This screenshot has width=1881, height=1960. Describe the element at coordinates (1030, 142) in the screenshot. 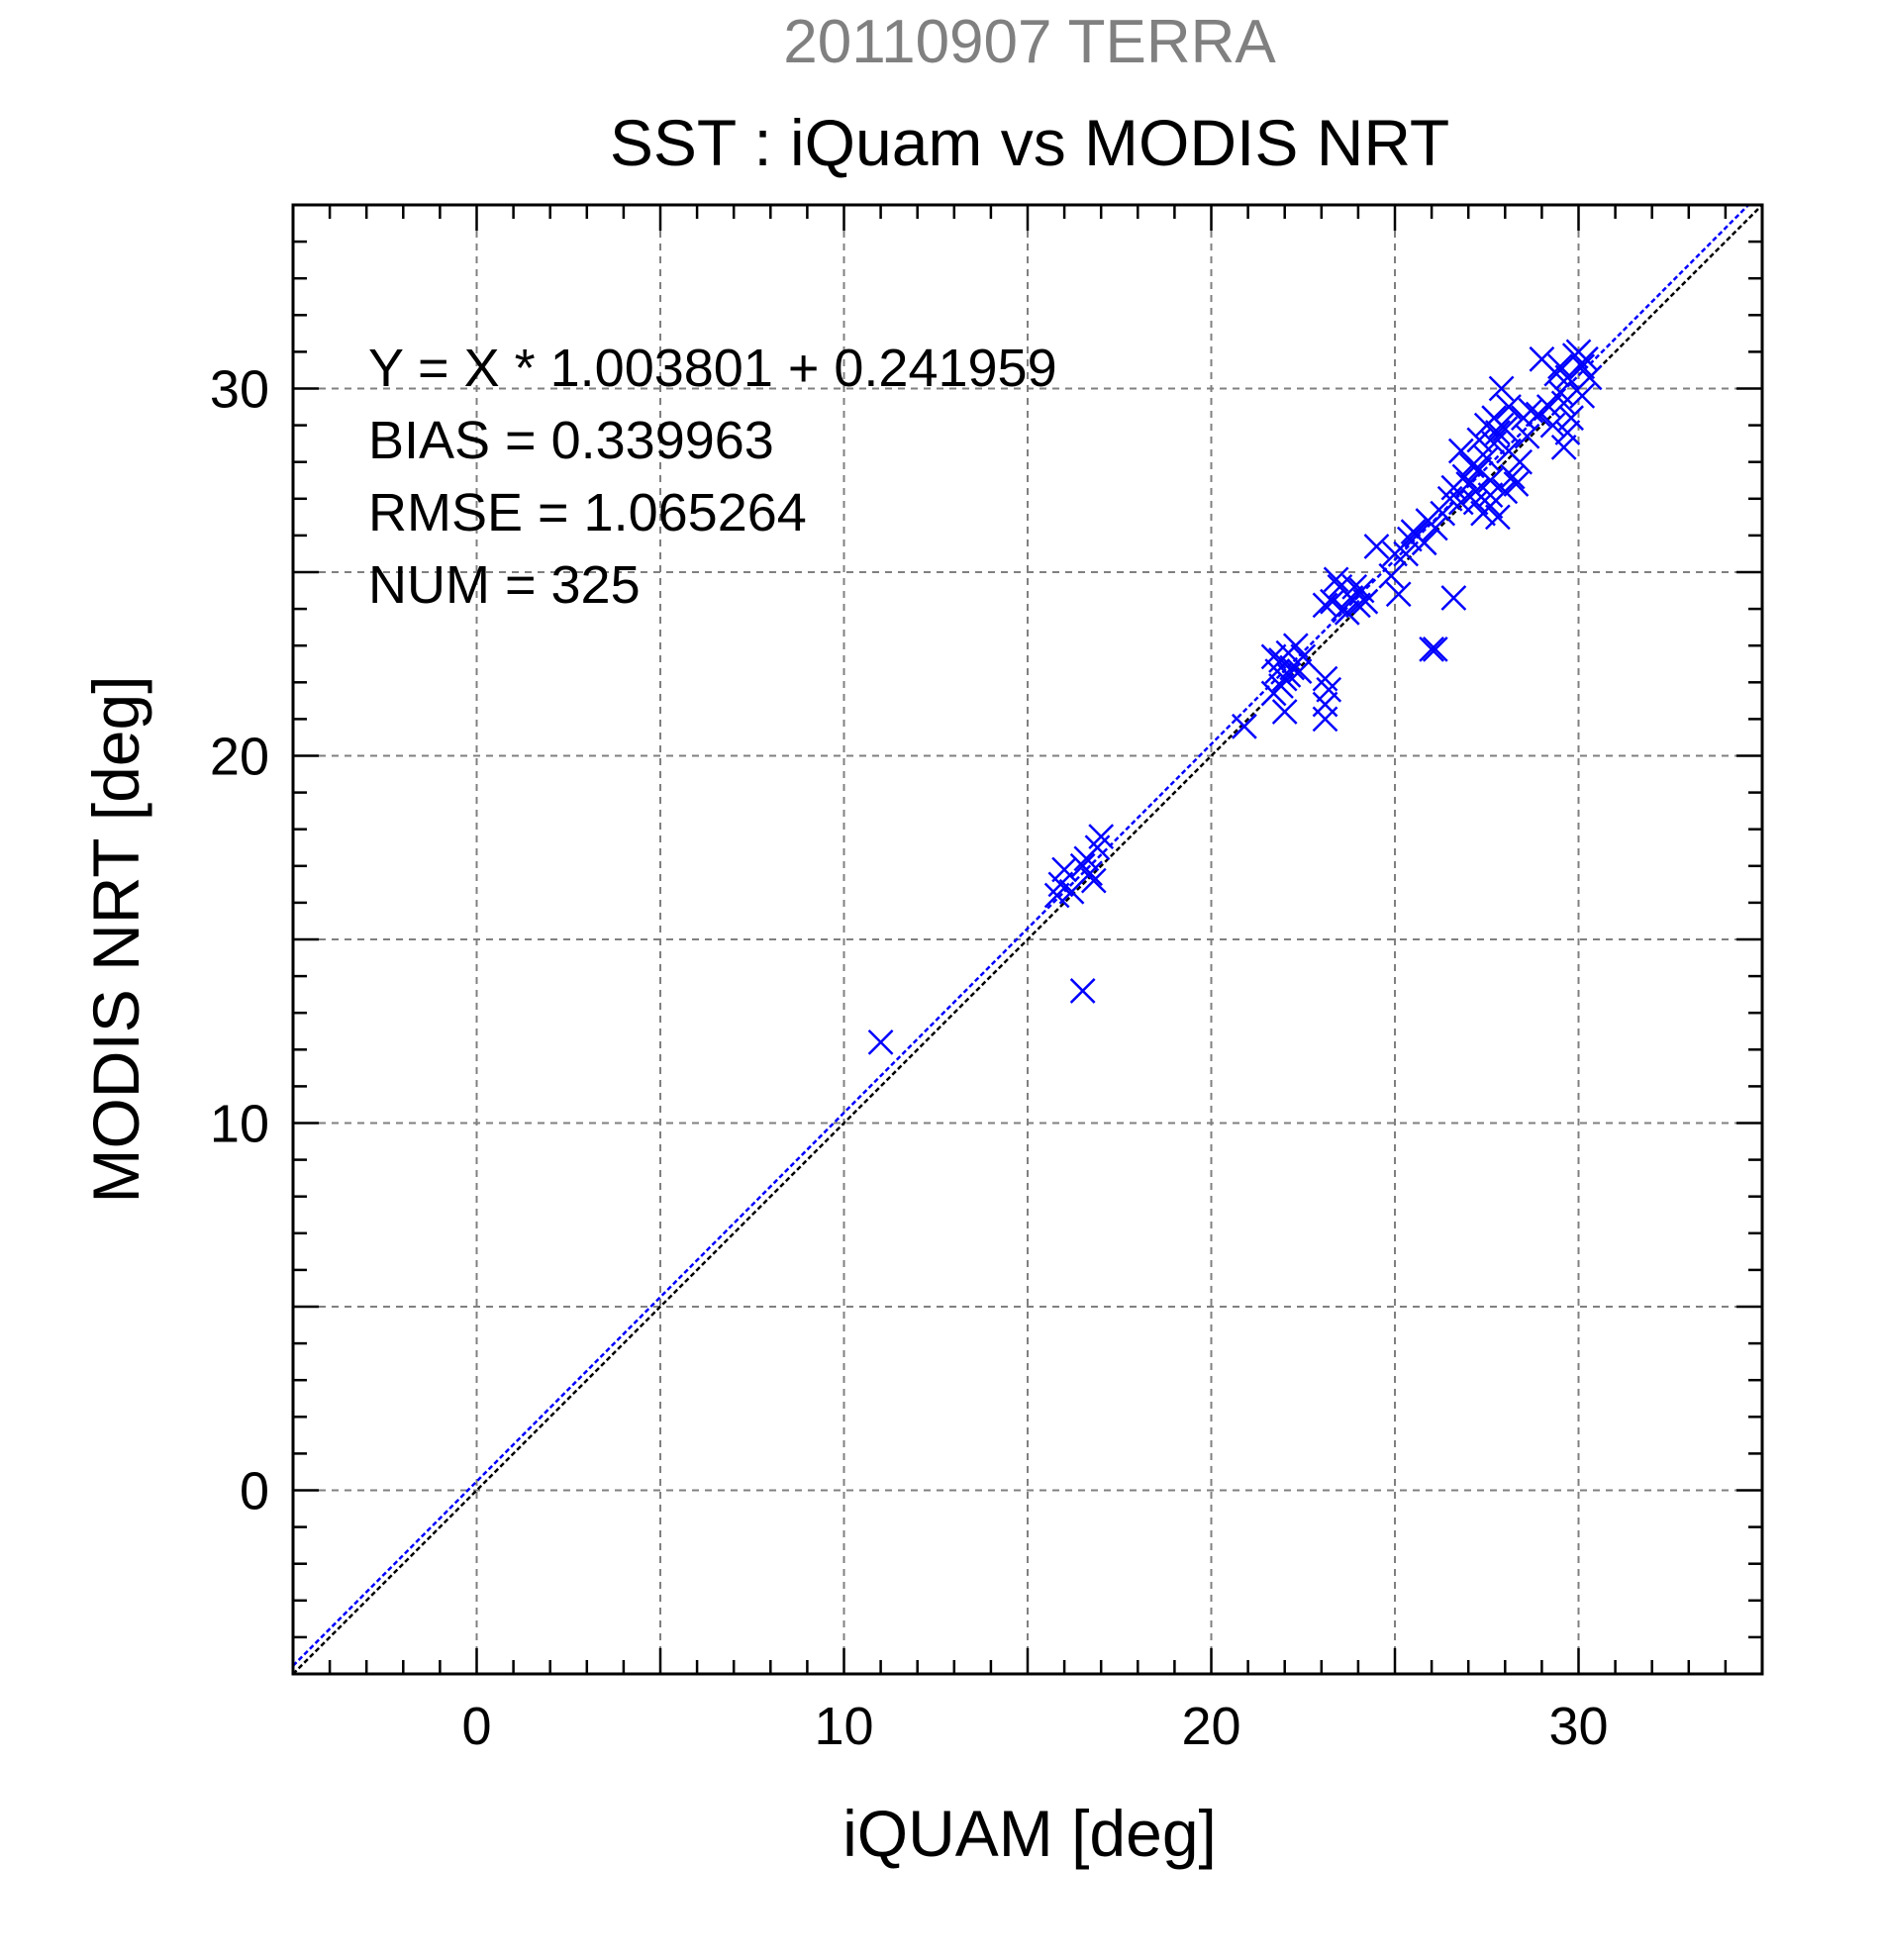

I see `chart-title: SST : iQuam vs MODIS NRT` at that location.